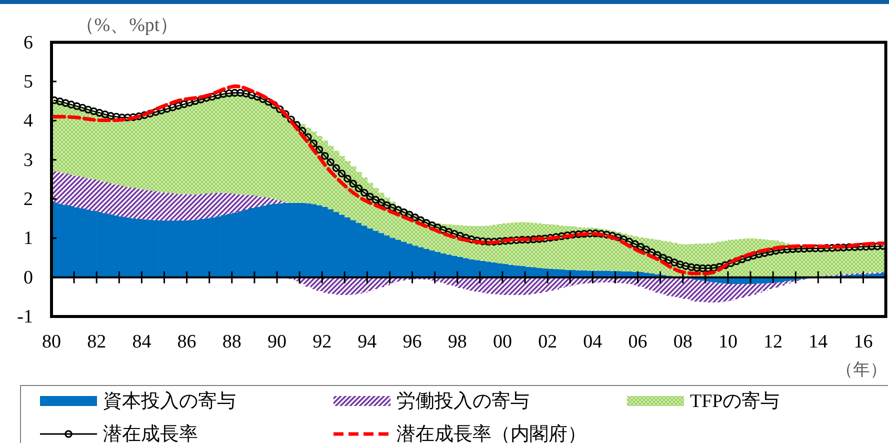  Describe the element at coordinates (593, 341) in the screenshot. I see `x-tick-label: 04` at that location.